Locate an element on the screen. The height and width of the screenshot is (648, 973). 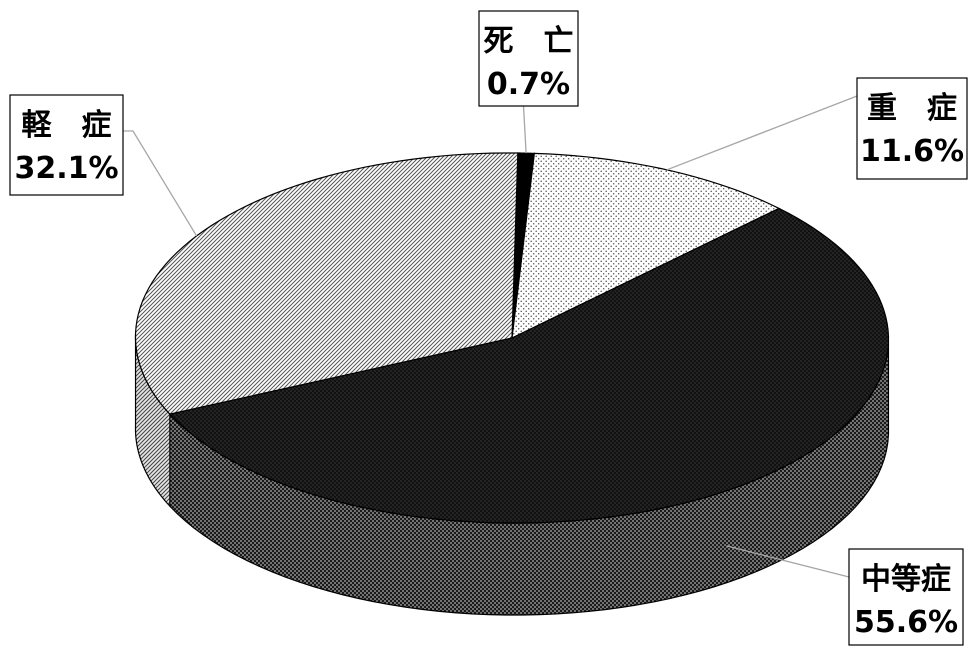
data-label-category-2: 中等症 is located at coordinates (906, 579).